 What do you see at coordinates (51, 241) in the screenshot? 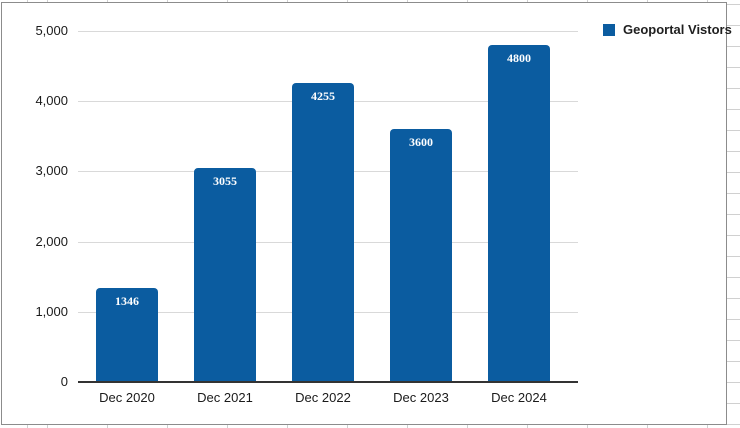
I see `y-axis-tick-label: 2,000` at bounding box center [51, 241].